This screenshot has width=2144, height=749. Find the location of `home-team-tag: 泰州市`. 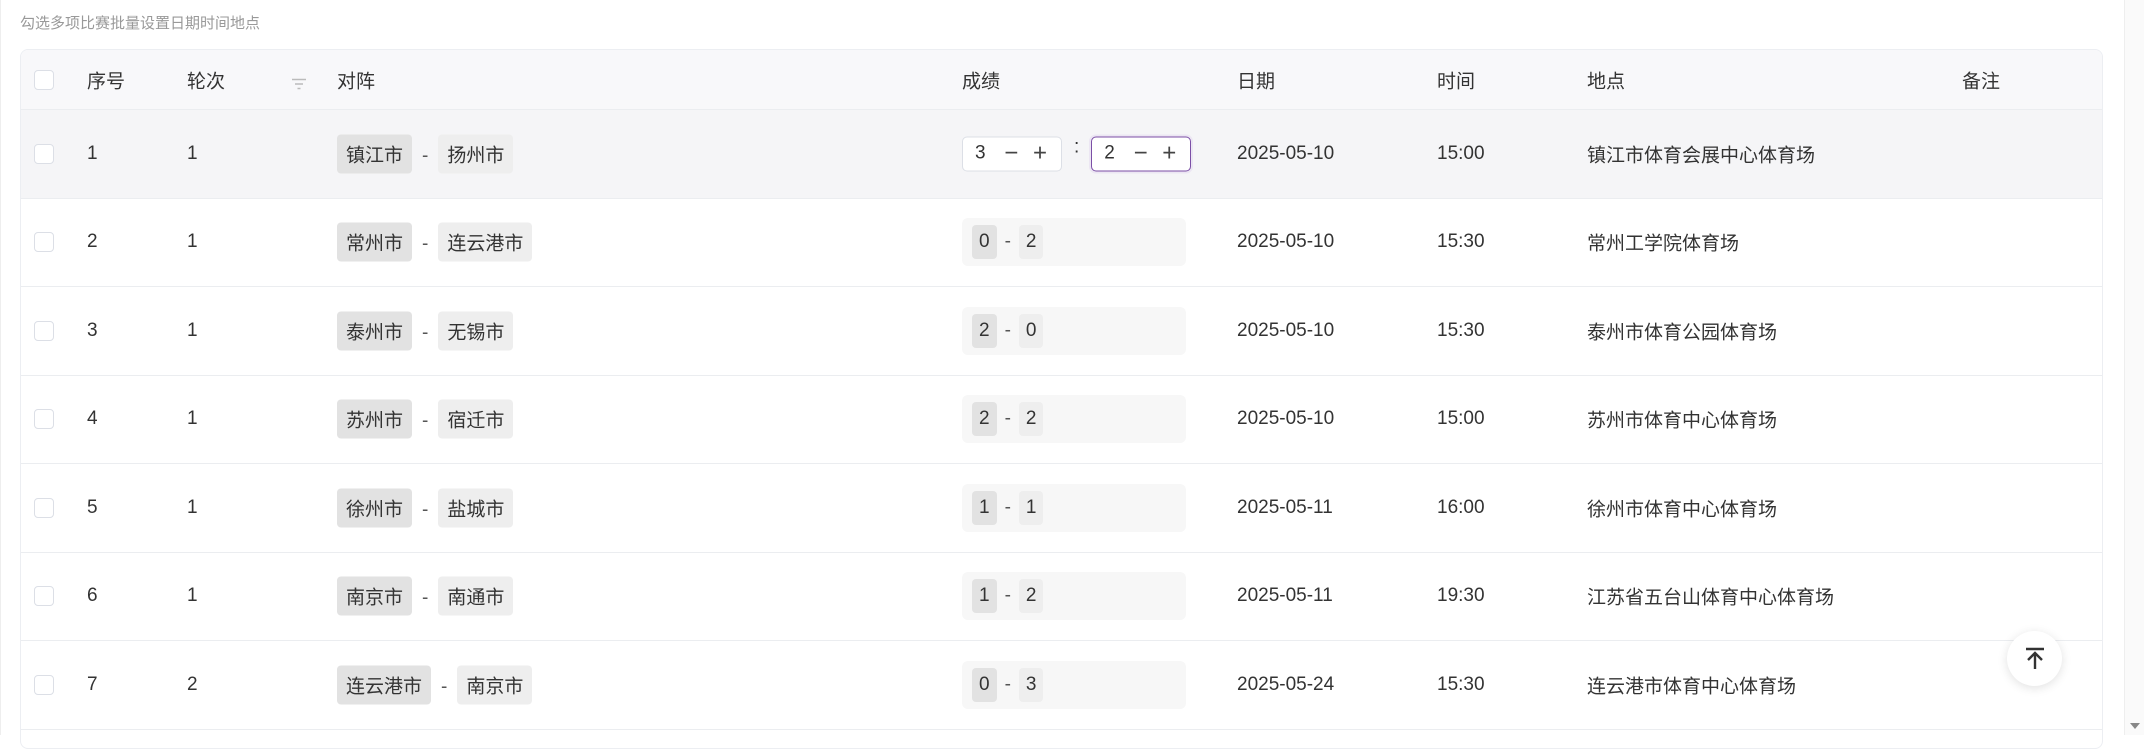

home-team-tag: 泰州市 is located at coordinates (375, 331).